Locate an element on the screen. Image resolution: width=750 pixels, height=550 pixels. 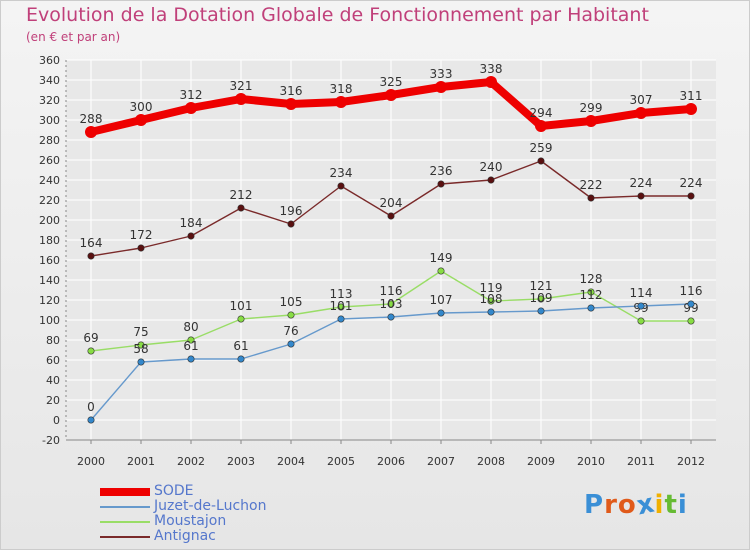
x-tick-label: 2004 is located at coordinates (291, 461).